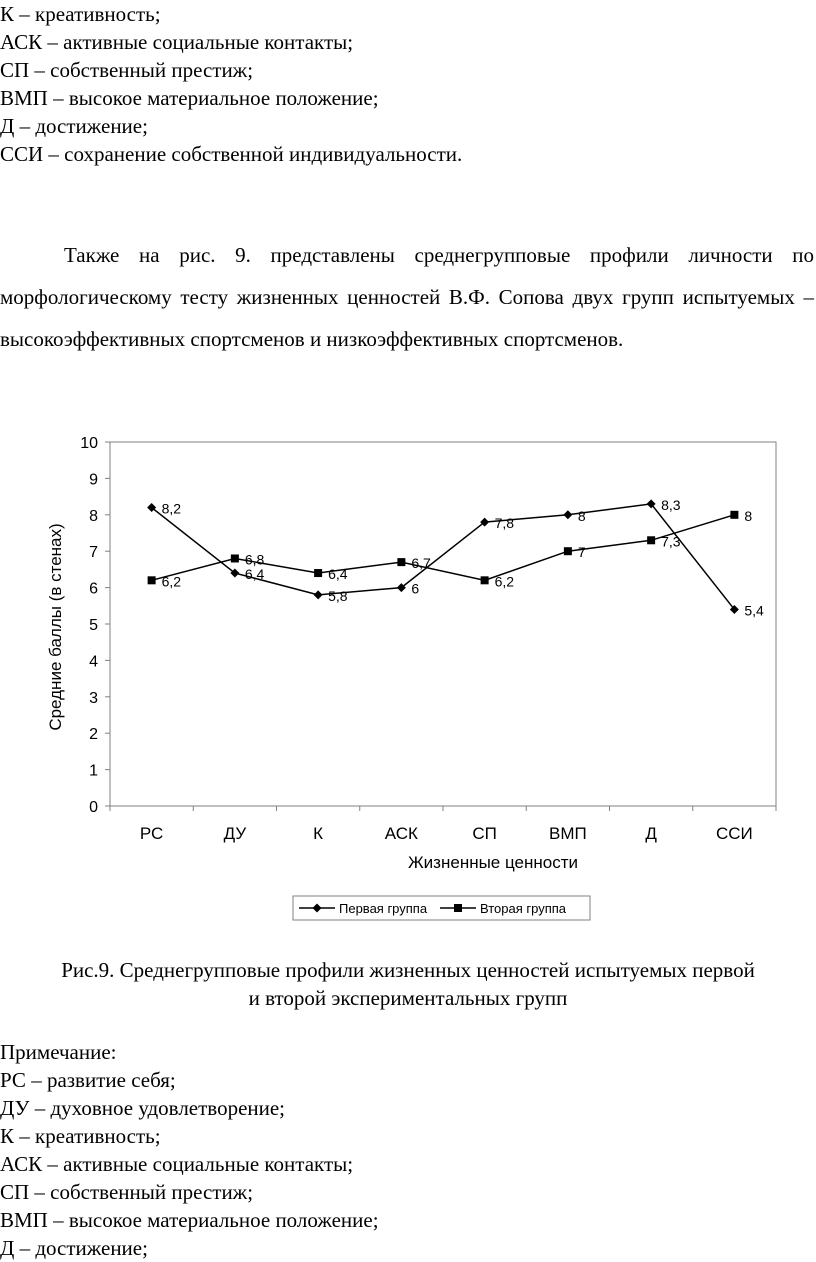 Image resolution: width=816 pixels, height=1262 pixels. What do you see at coordinates (754, 610) in the screenshot?
I see `series-1-data-label: 5,4` at bounding box center [754, 610].